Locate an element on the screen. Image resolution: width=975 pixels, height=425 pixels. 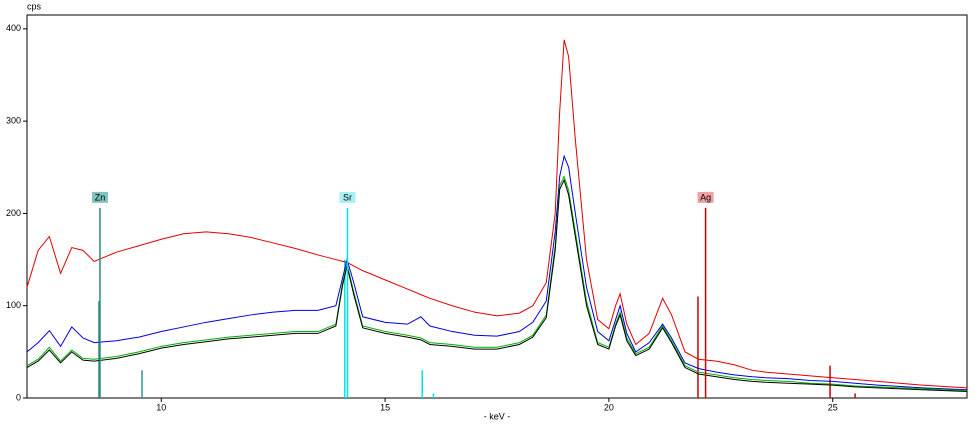
x-tick-label: 15 is located at coordinates (385, 407).